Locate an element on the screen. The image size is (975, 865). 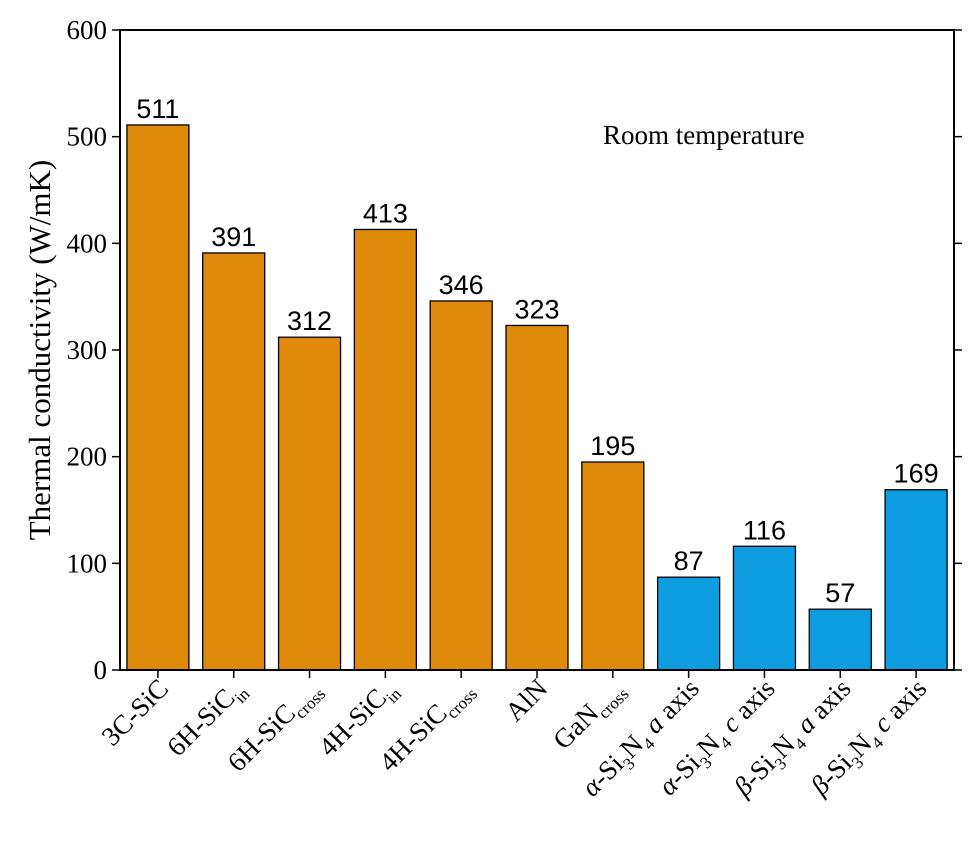
room-temperature-annotation: Room temperature is located at coordinates (704, 135).